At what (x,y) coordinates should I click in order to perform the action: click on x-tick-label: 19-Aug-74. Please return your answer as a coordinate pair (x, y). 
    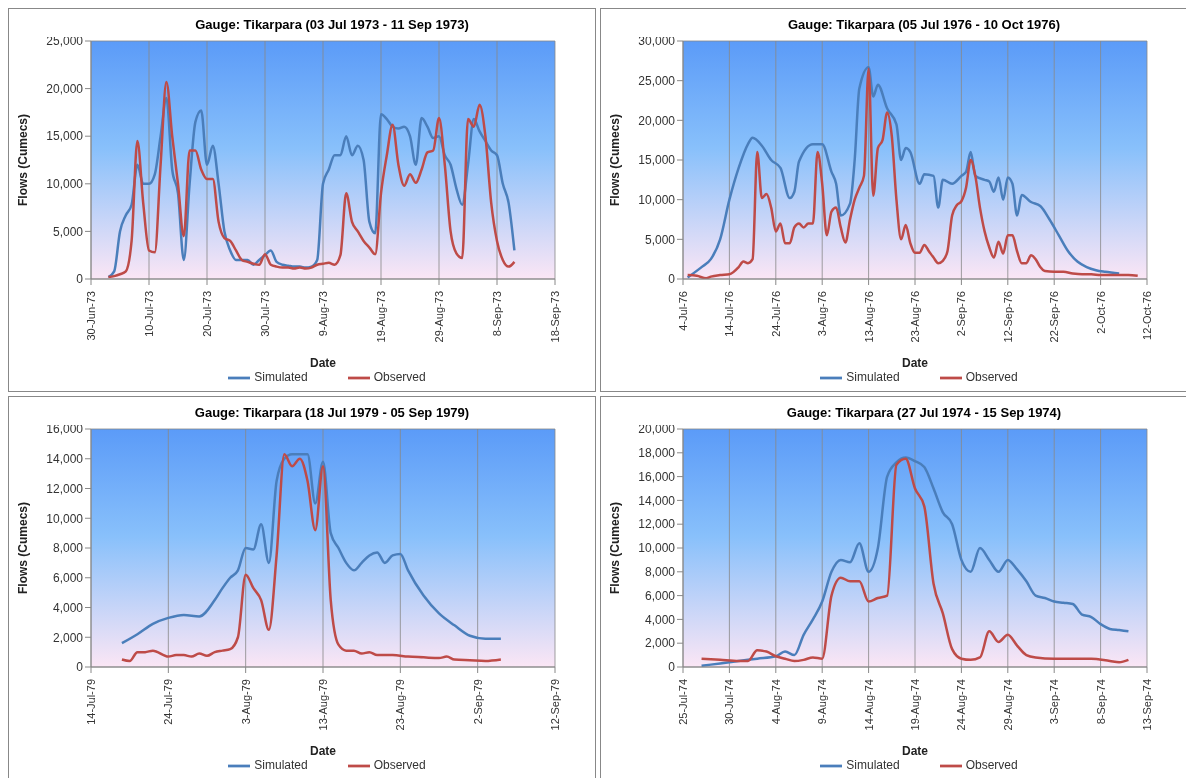
    Looking at the image, I should click on (915, 705).